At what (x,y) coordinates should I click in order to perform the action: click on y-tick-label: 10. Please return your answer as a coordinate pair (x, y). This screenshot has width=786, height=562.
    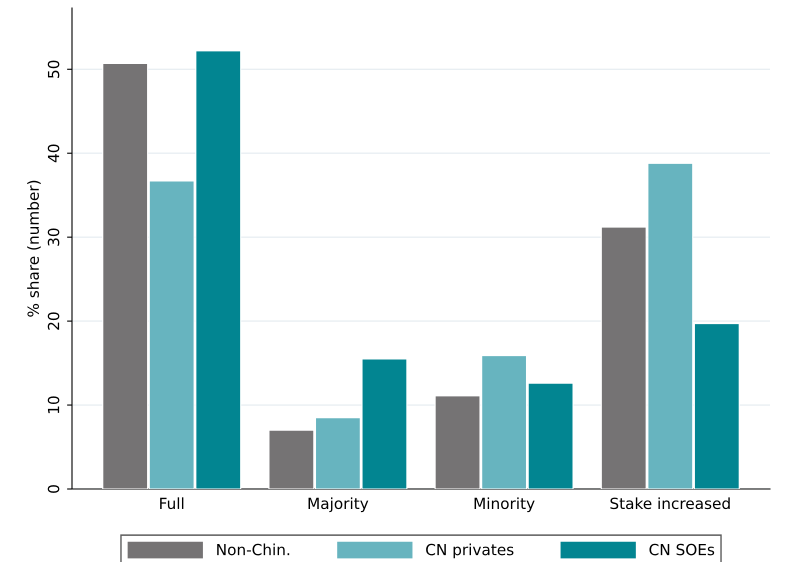
    Looking at the image, I should click on (54, 405).